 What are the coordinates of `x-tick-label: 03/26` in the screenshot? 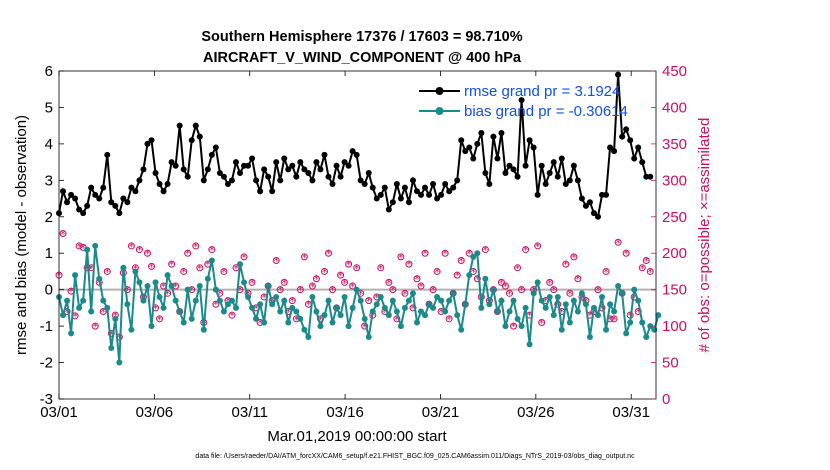 It's located at (536, 412).